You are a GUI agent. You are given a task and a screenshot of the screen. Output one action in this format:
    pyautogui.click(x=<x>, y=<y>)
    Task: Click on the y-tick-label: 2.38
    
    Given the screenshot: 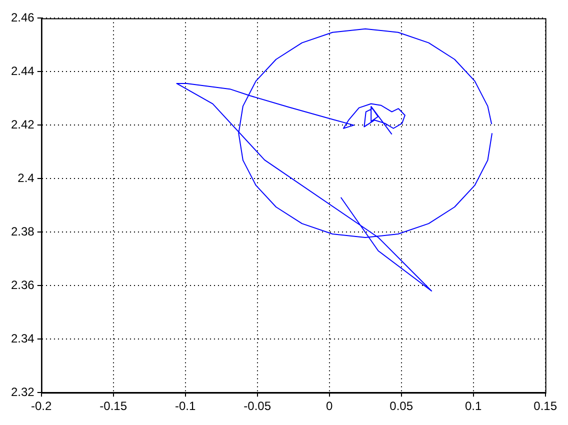 What is the action you would take?
    pyautogui.click(x=22, y=231)
    